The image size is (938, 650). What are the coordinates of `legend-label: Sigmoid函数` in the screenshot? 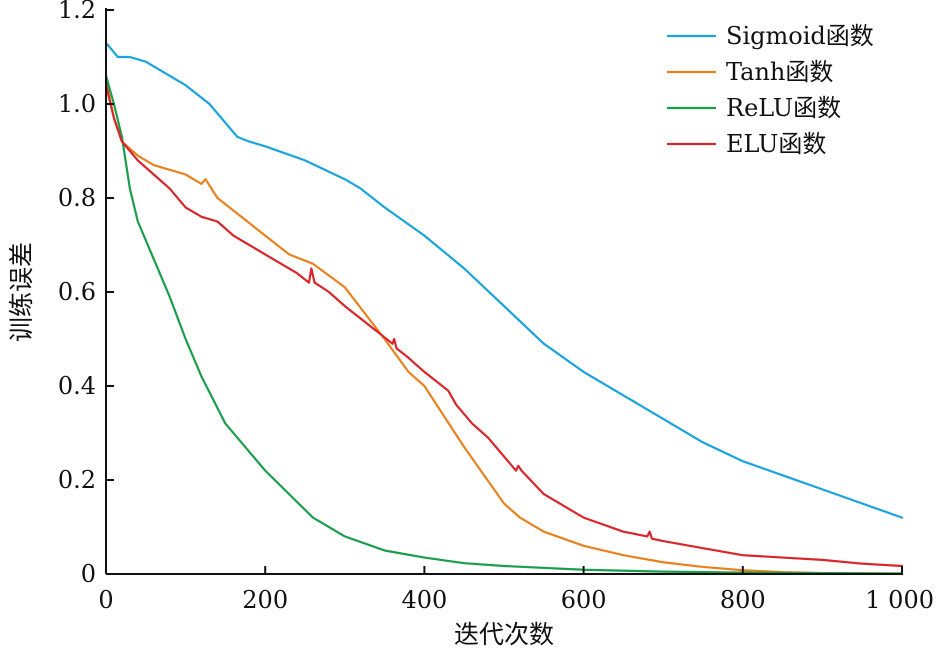 It's located at (800, 36).